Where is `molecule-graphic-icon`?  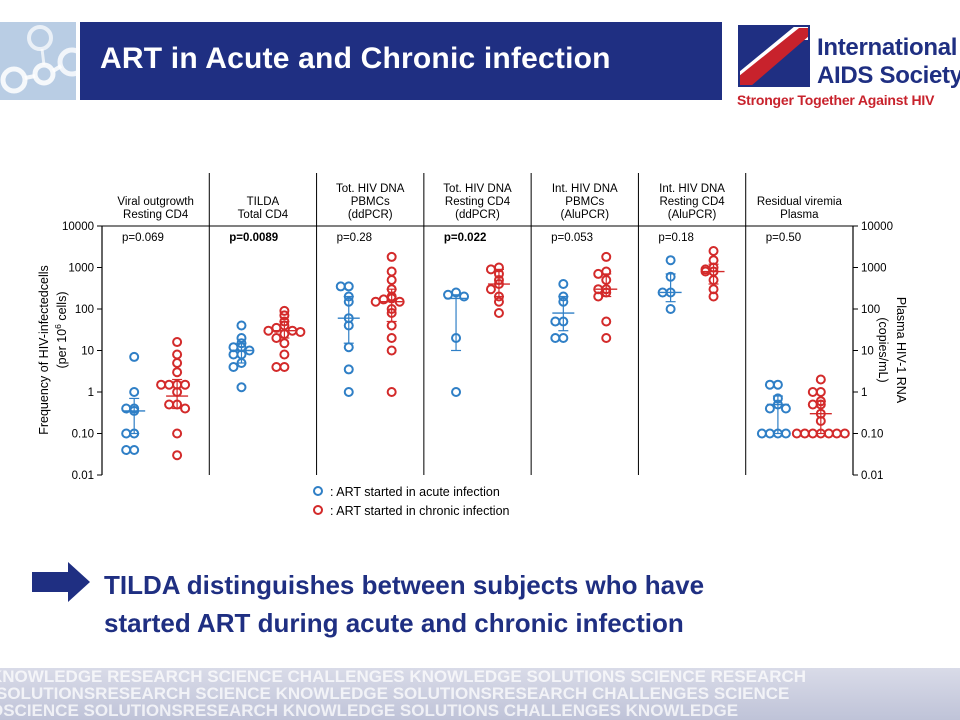 molecule-graphic-icon is located at coordinates (38, 59).